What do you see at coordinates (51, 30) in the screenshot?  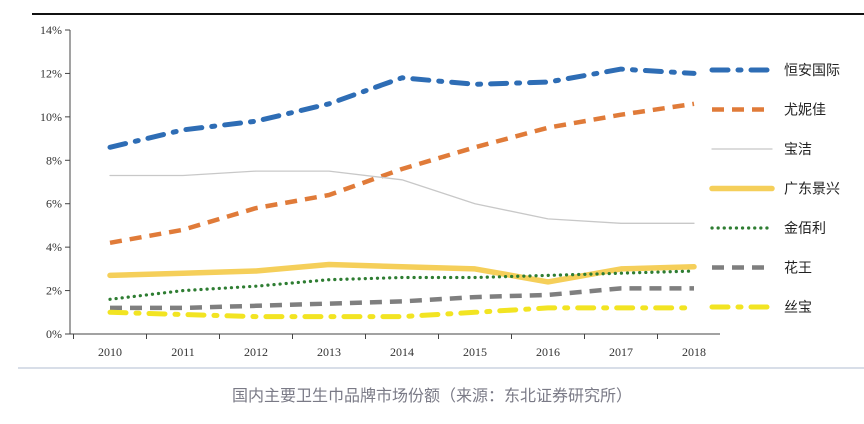 I see `y-tick-label: 14%` at bounding box center [51, 30].